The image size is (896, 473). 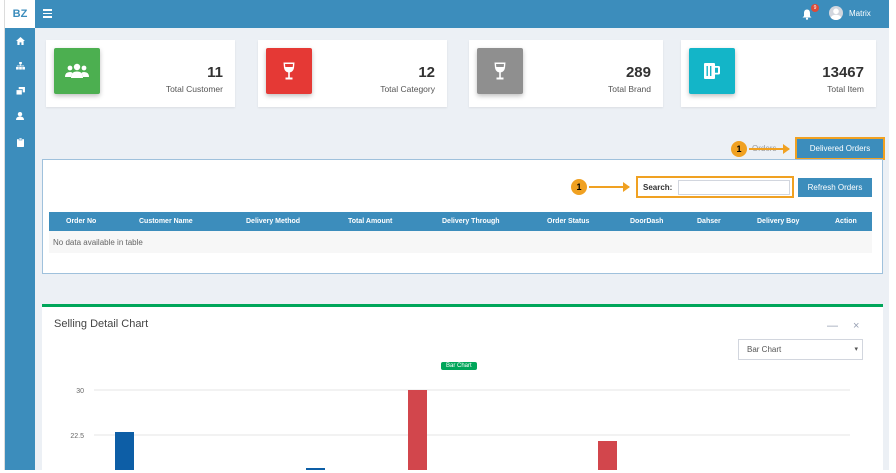 What do you see at coordinates (459, 366) in the screenshot?
I see `chart-legend-badge: Bar Chart` at bounding box center [459, 366].